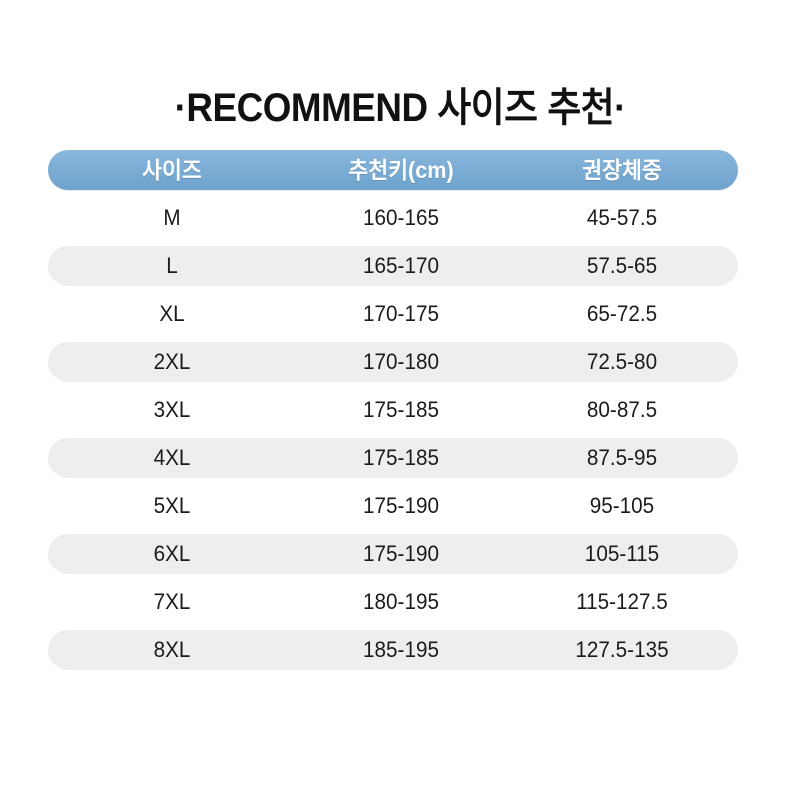 The height and width of the screenshot is (800, 800). What do you see at coordinates (172, 553) in the screenshot?
I see `cell-size: 6XL` at bounding box center [172, 553].